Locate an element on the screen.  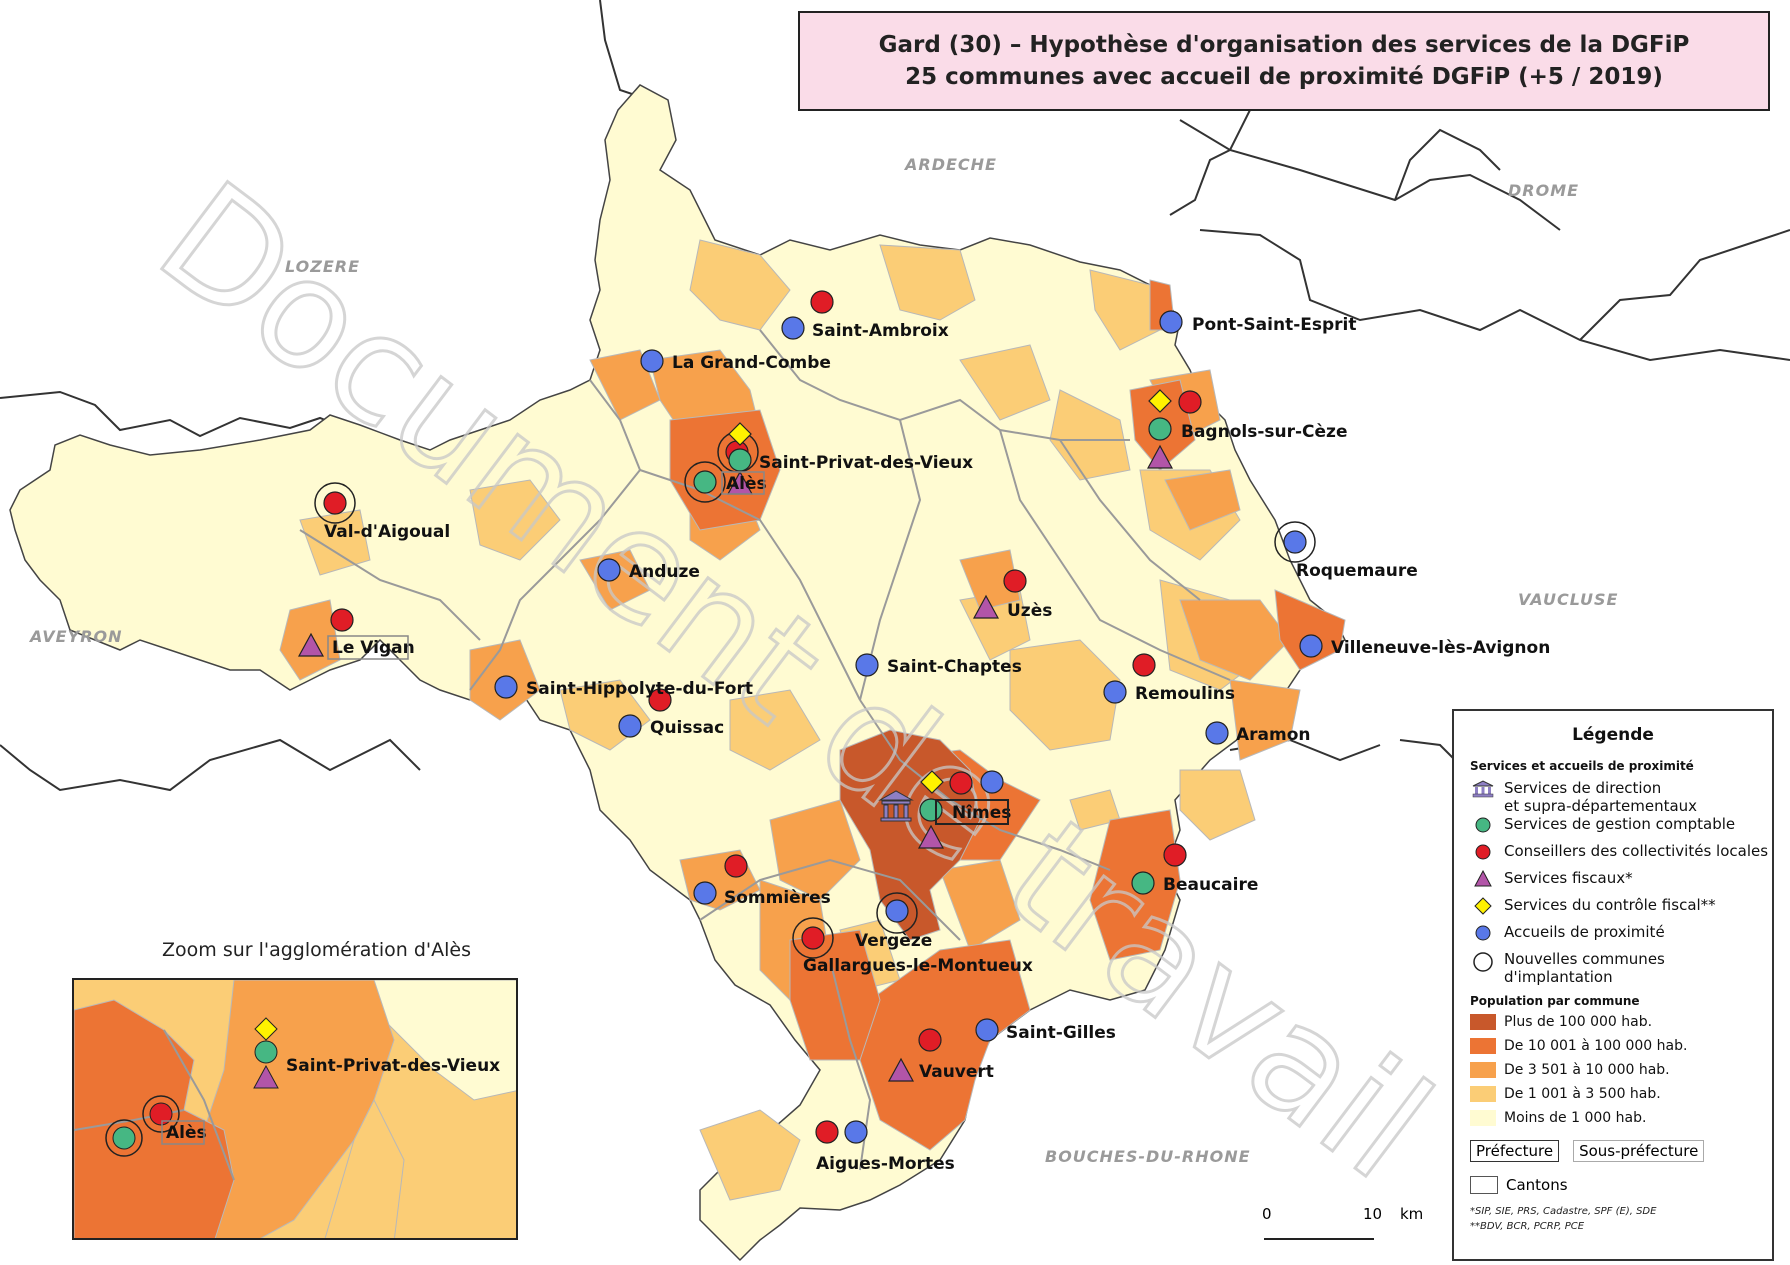
scale-unit: km is located at coordinates (1412, 1214).